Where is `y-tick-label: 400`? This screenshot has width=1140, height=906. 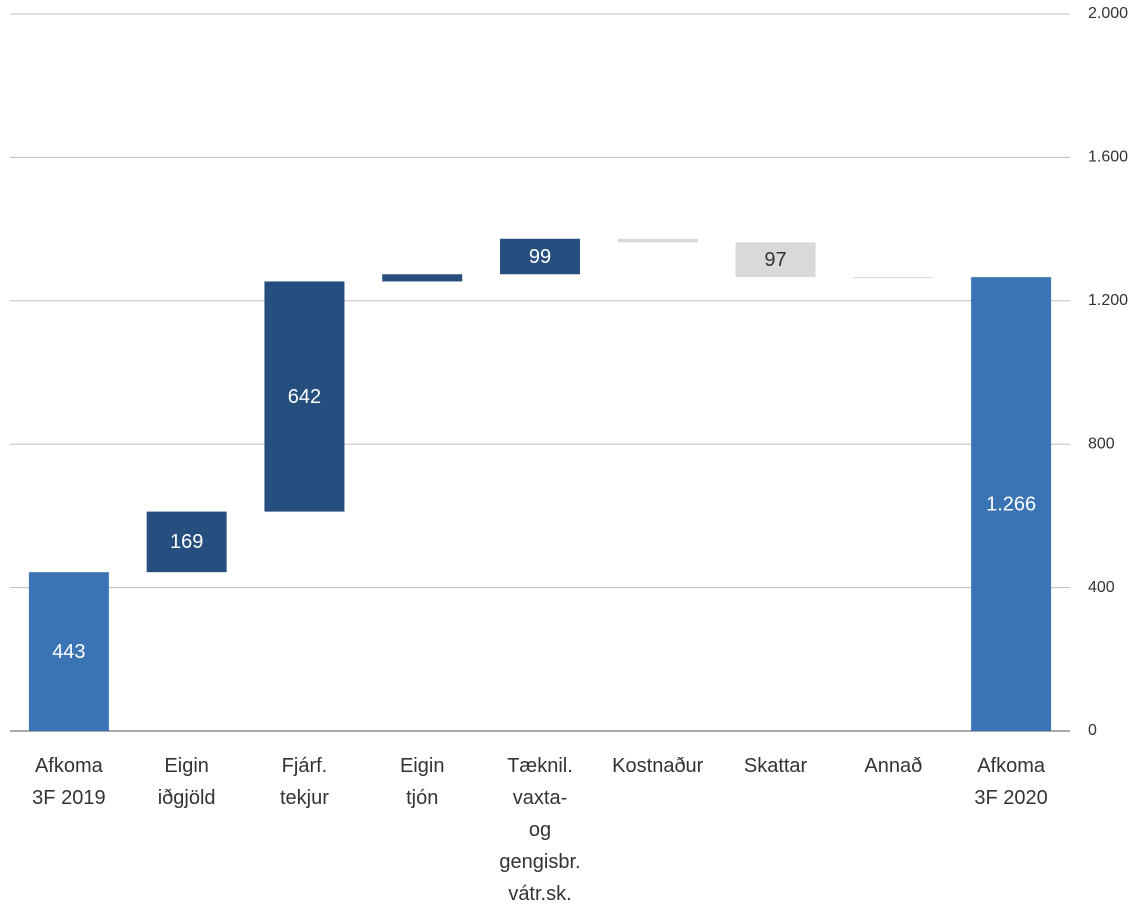
y-tick-label: 400 is located at coordinates (1101, 587).